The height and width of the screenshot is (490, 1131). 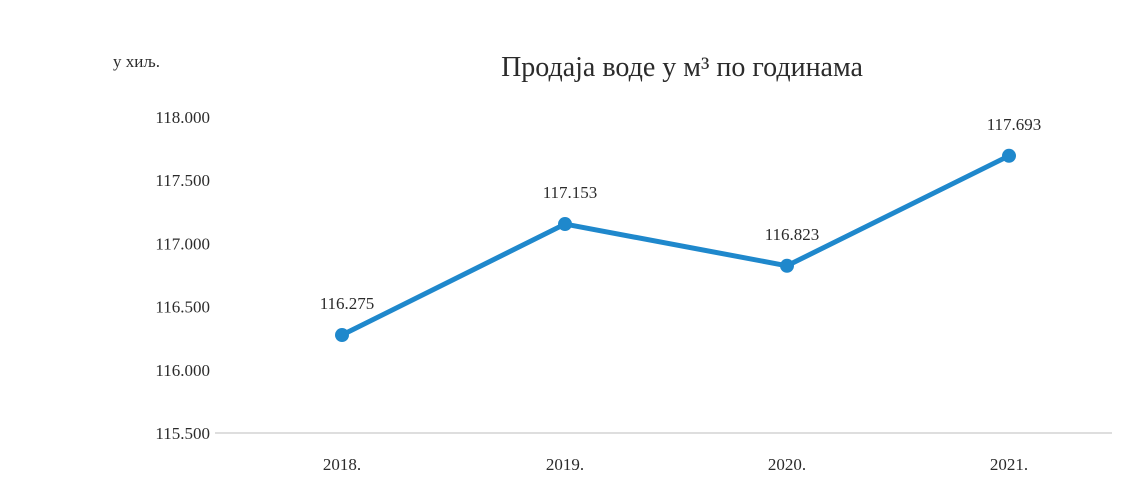 I want to click on x-tick-label: 2019., so click(x=565, y=464).